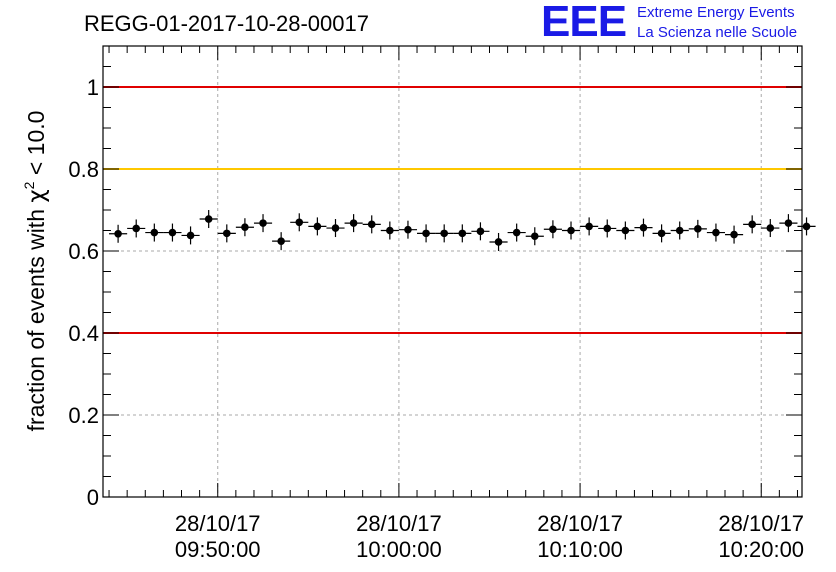 This screenshot has height=572, width=836. Describe the element at coordinates (83, 251) in the screenshot. I see `y-tick-label: 0.6` at that location.